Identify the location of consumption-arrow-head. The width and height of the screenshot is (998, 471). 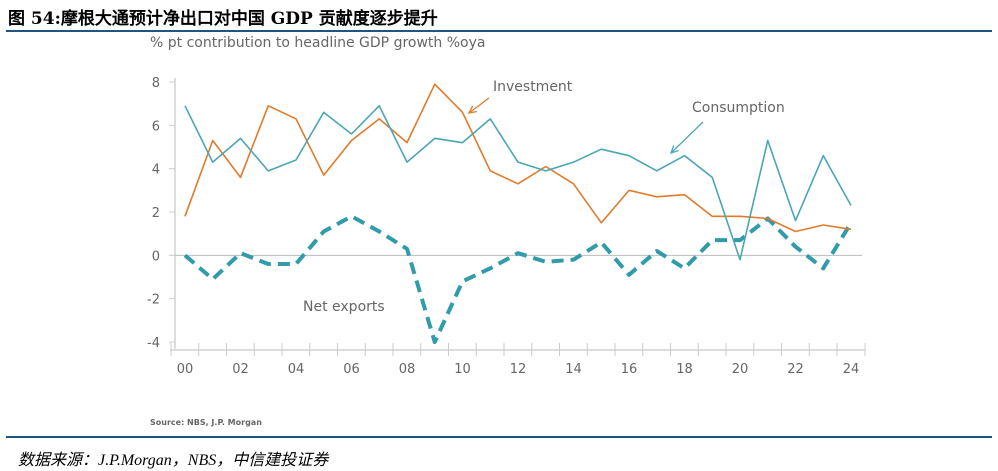
(674, 150).